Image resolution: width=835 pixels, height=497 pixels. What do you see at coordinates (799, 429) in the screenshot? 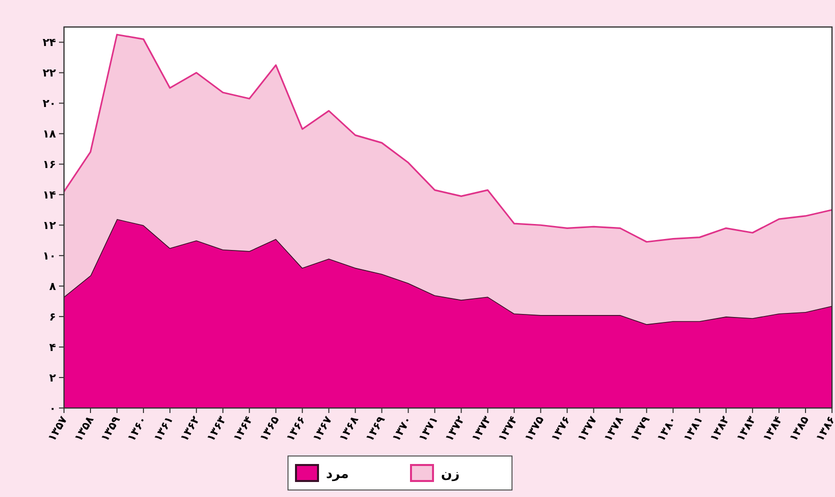
I see `x-tick-label: ۱۳۸۵` at bounding box center [799, 429].